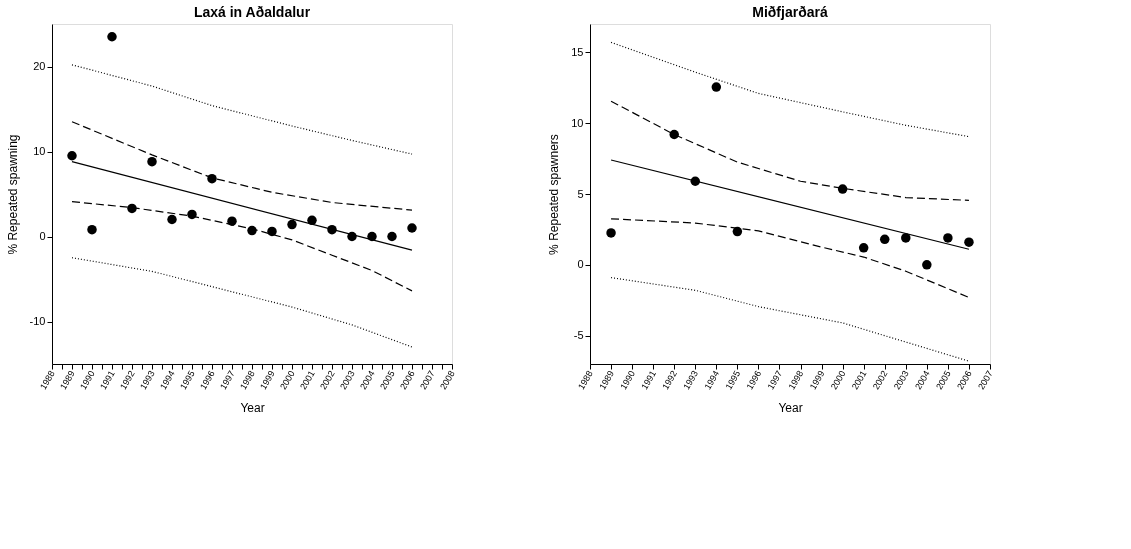 This screenshot has width=1131, height=549. Describe the element at coordinates (580, 193) in the screenshot. I see `y-tick-label: 5` at that location.